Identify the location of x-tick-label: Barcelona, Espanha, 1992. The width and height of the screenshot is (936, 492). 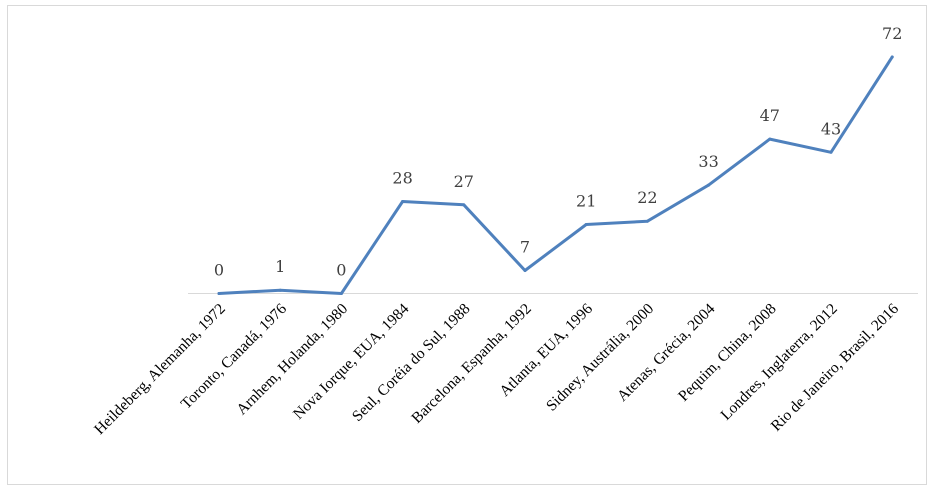
(471, 363).